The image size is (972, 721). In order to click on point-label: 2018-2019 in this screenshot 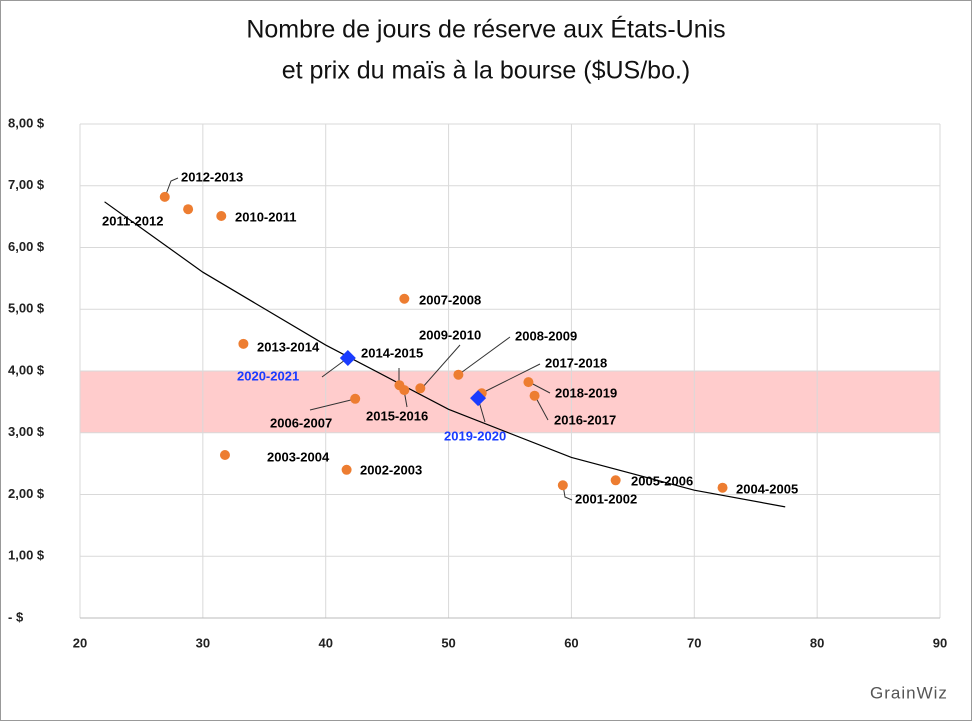, I will do `click(586, 392)`.